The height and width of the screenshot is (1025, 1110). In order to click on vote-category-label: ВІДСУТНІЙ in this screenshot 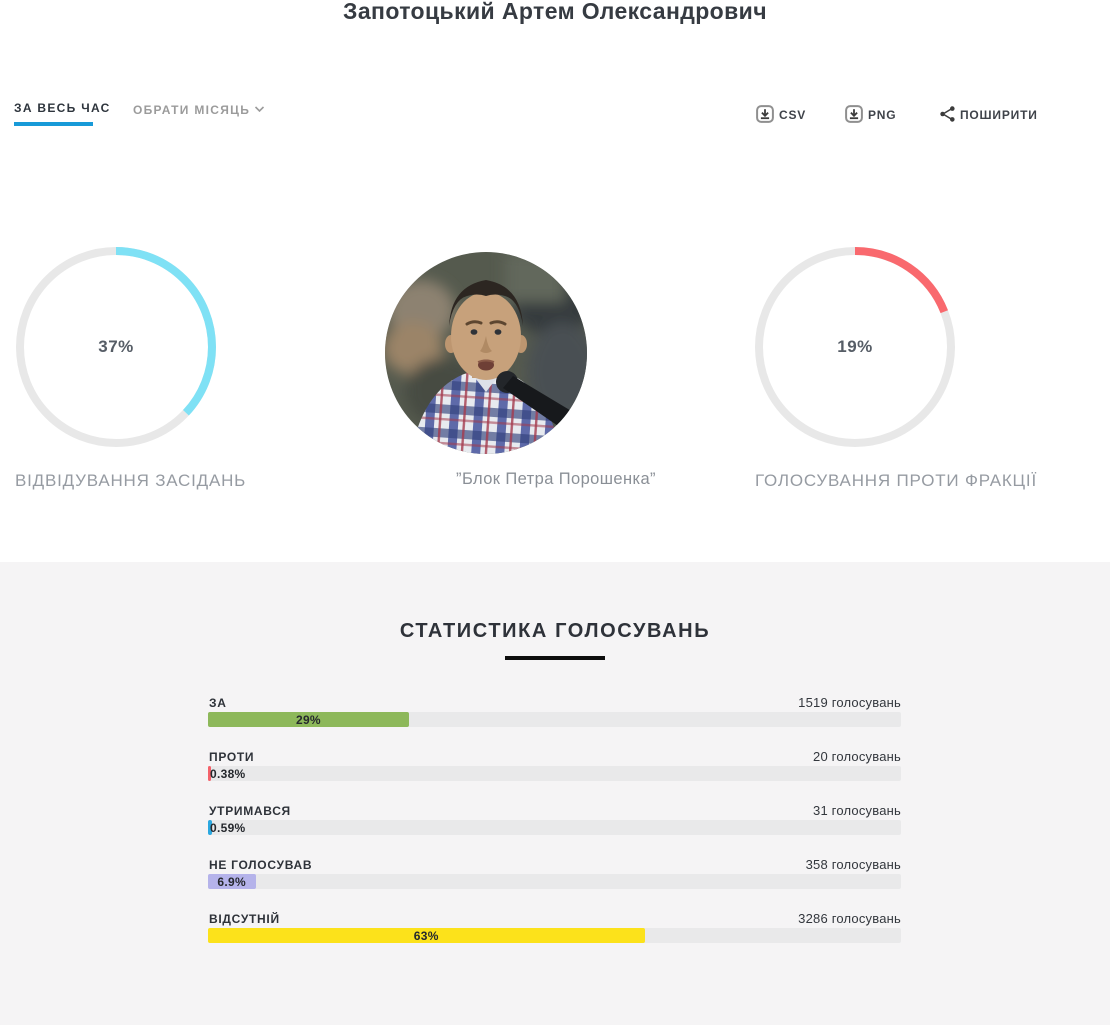, I will do `click(244, 919)`.